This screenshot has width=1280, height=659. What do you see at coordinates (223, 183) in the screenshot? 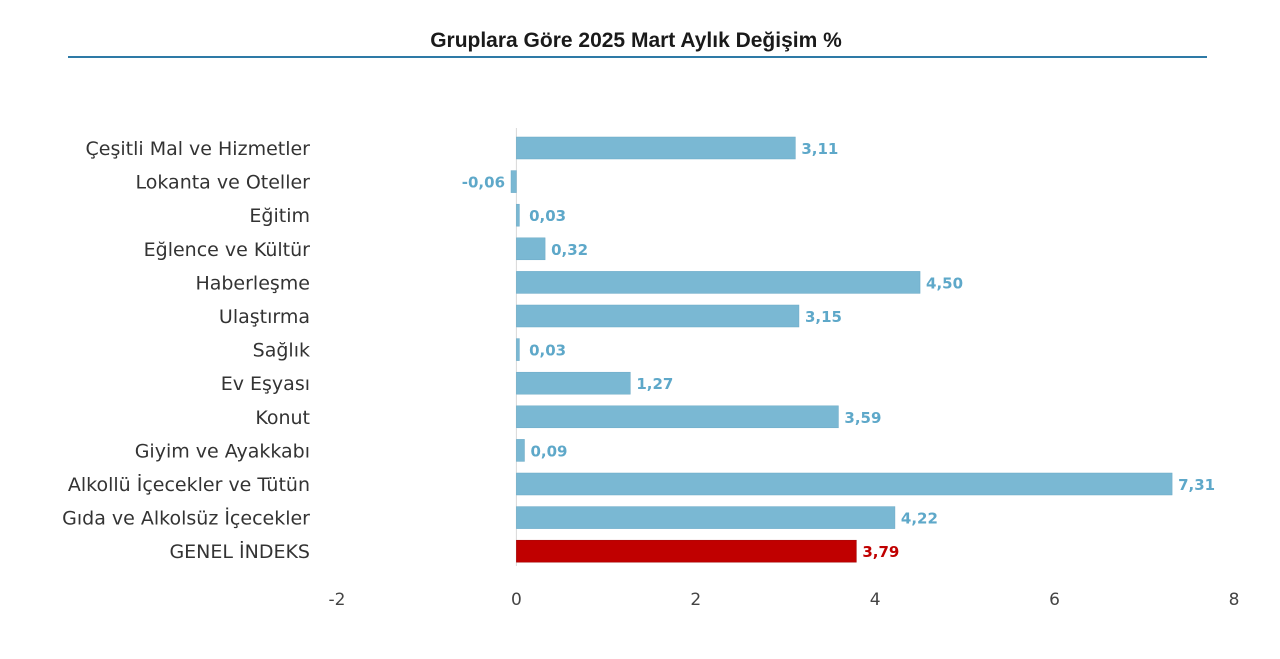
I see `category-label: Lokanta ve Oteller` at bounding box center [223, 183].